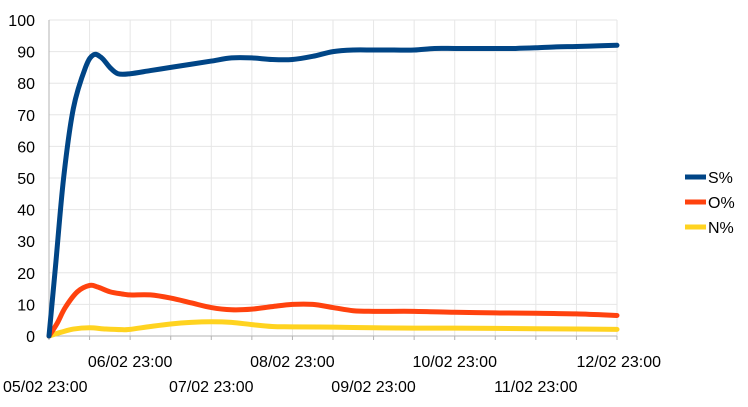 Image resolution: width=748 pixels, height=407 pixels. I want to click on series-line-o-pct, so click(333, 310).